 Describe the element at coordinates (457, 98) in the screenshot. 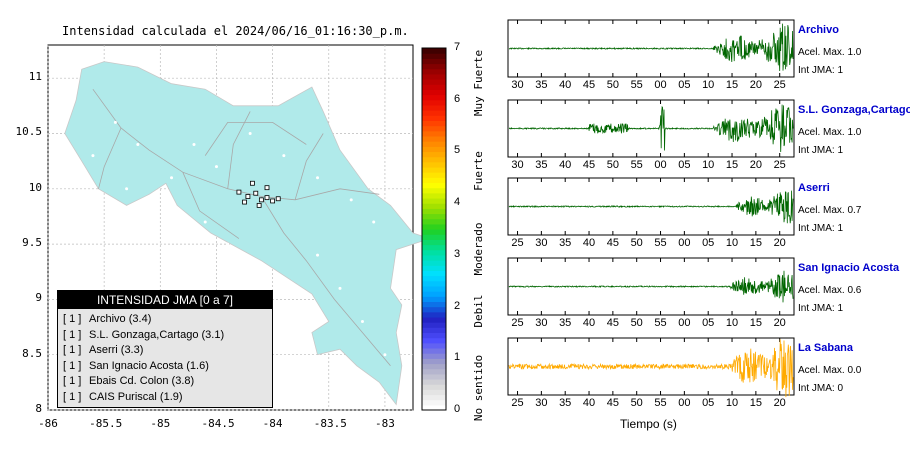

I see `colorbar-tick: 6` at that location.